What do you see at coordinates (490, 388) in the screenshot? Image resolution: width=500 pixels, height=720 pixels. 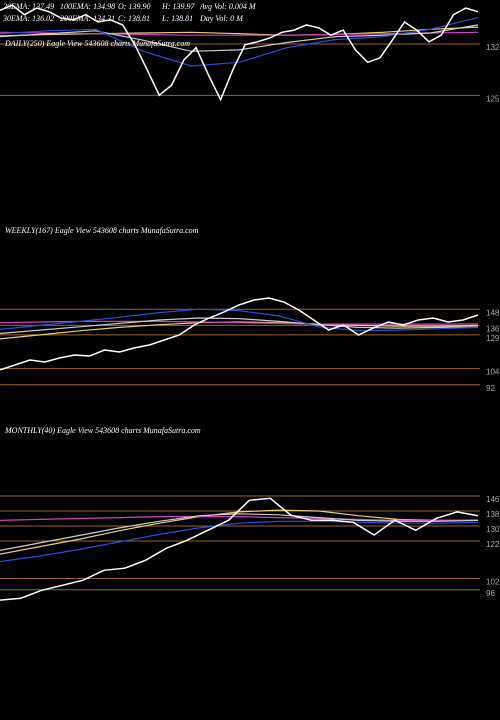 I see `y-tick-label: 92` at bounding box center [490, 388].